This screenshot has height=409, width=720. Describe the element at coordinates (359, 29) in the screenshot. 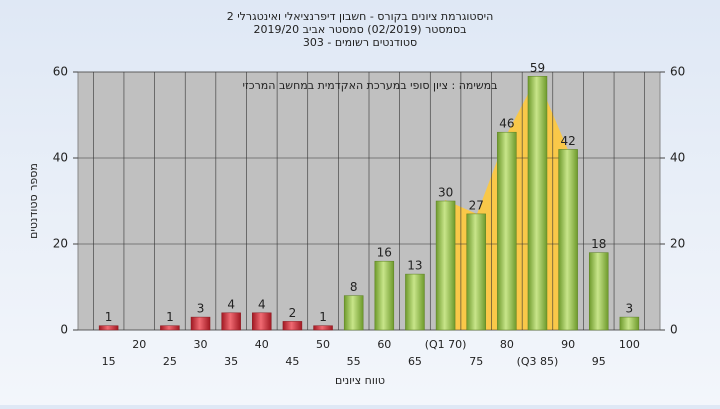

I see `subtitle: בסמסטר (02/2019) סמסטר אביב 2019/20` at that location.